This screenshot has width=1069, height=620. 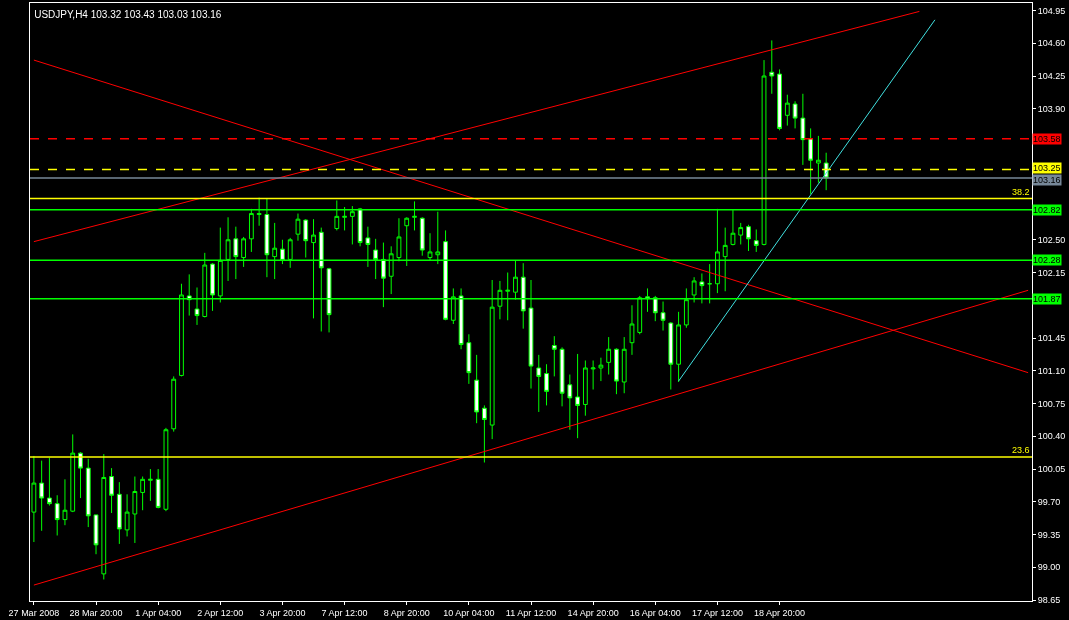 I want to click on ref-line-label: 103.16, so click(x=1047, y=180).